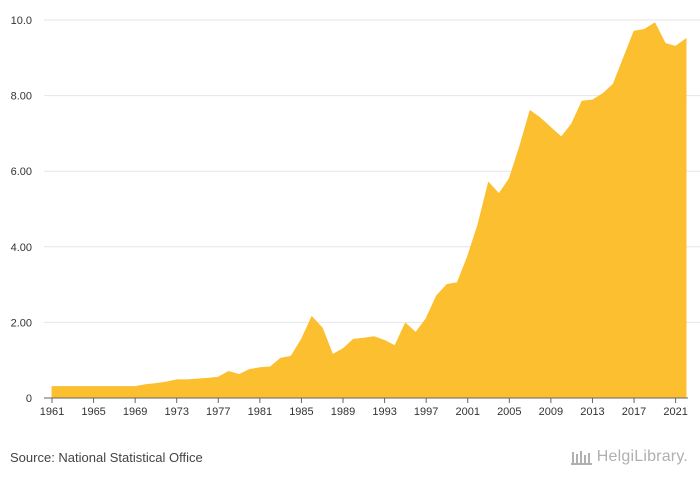  Describe the element at coordinates (52, 412) in the screenshot. I see `x-tick-label: 1961` at that location.